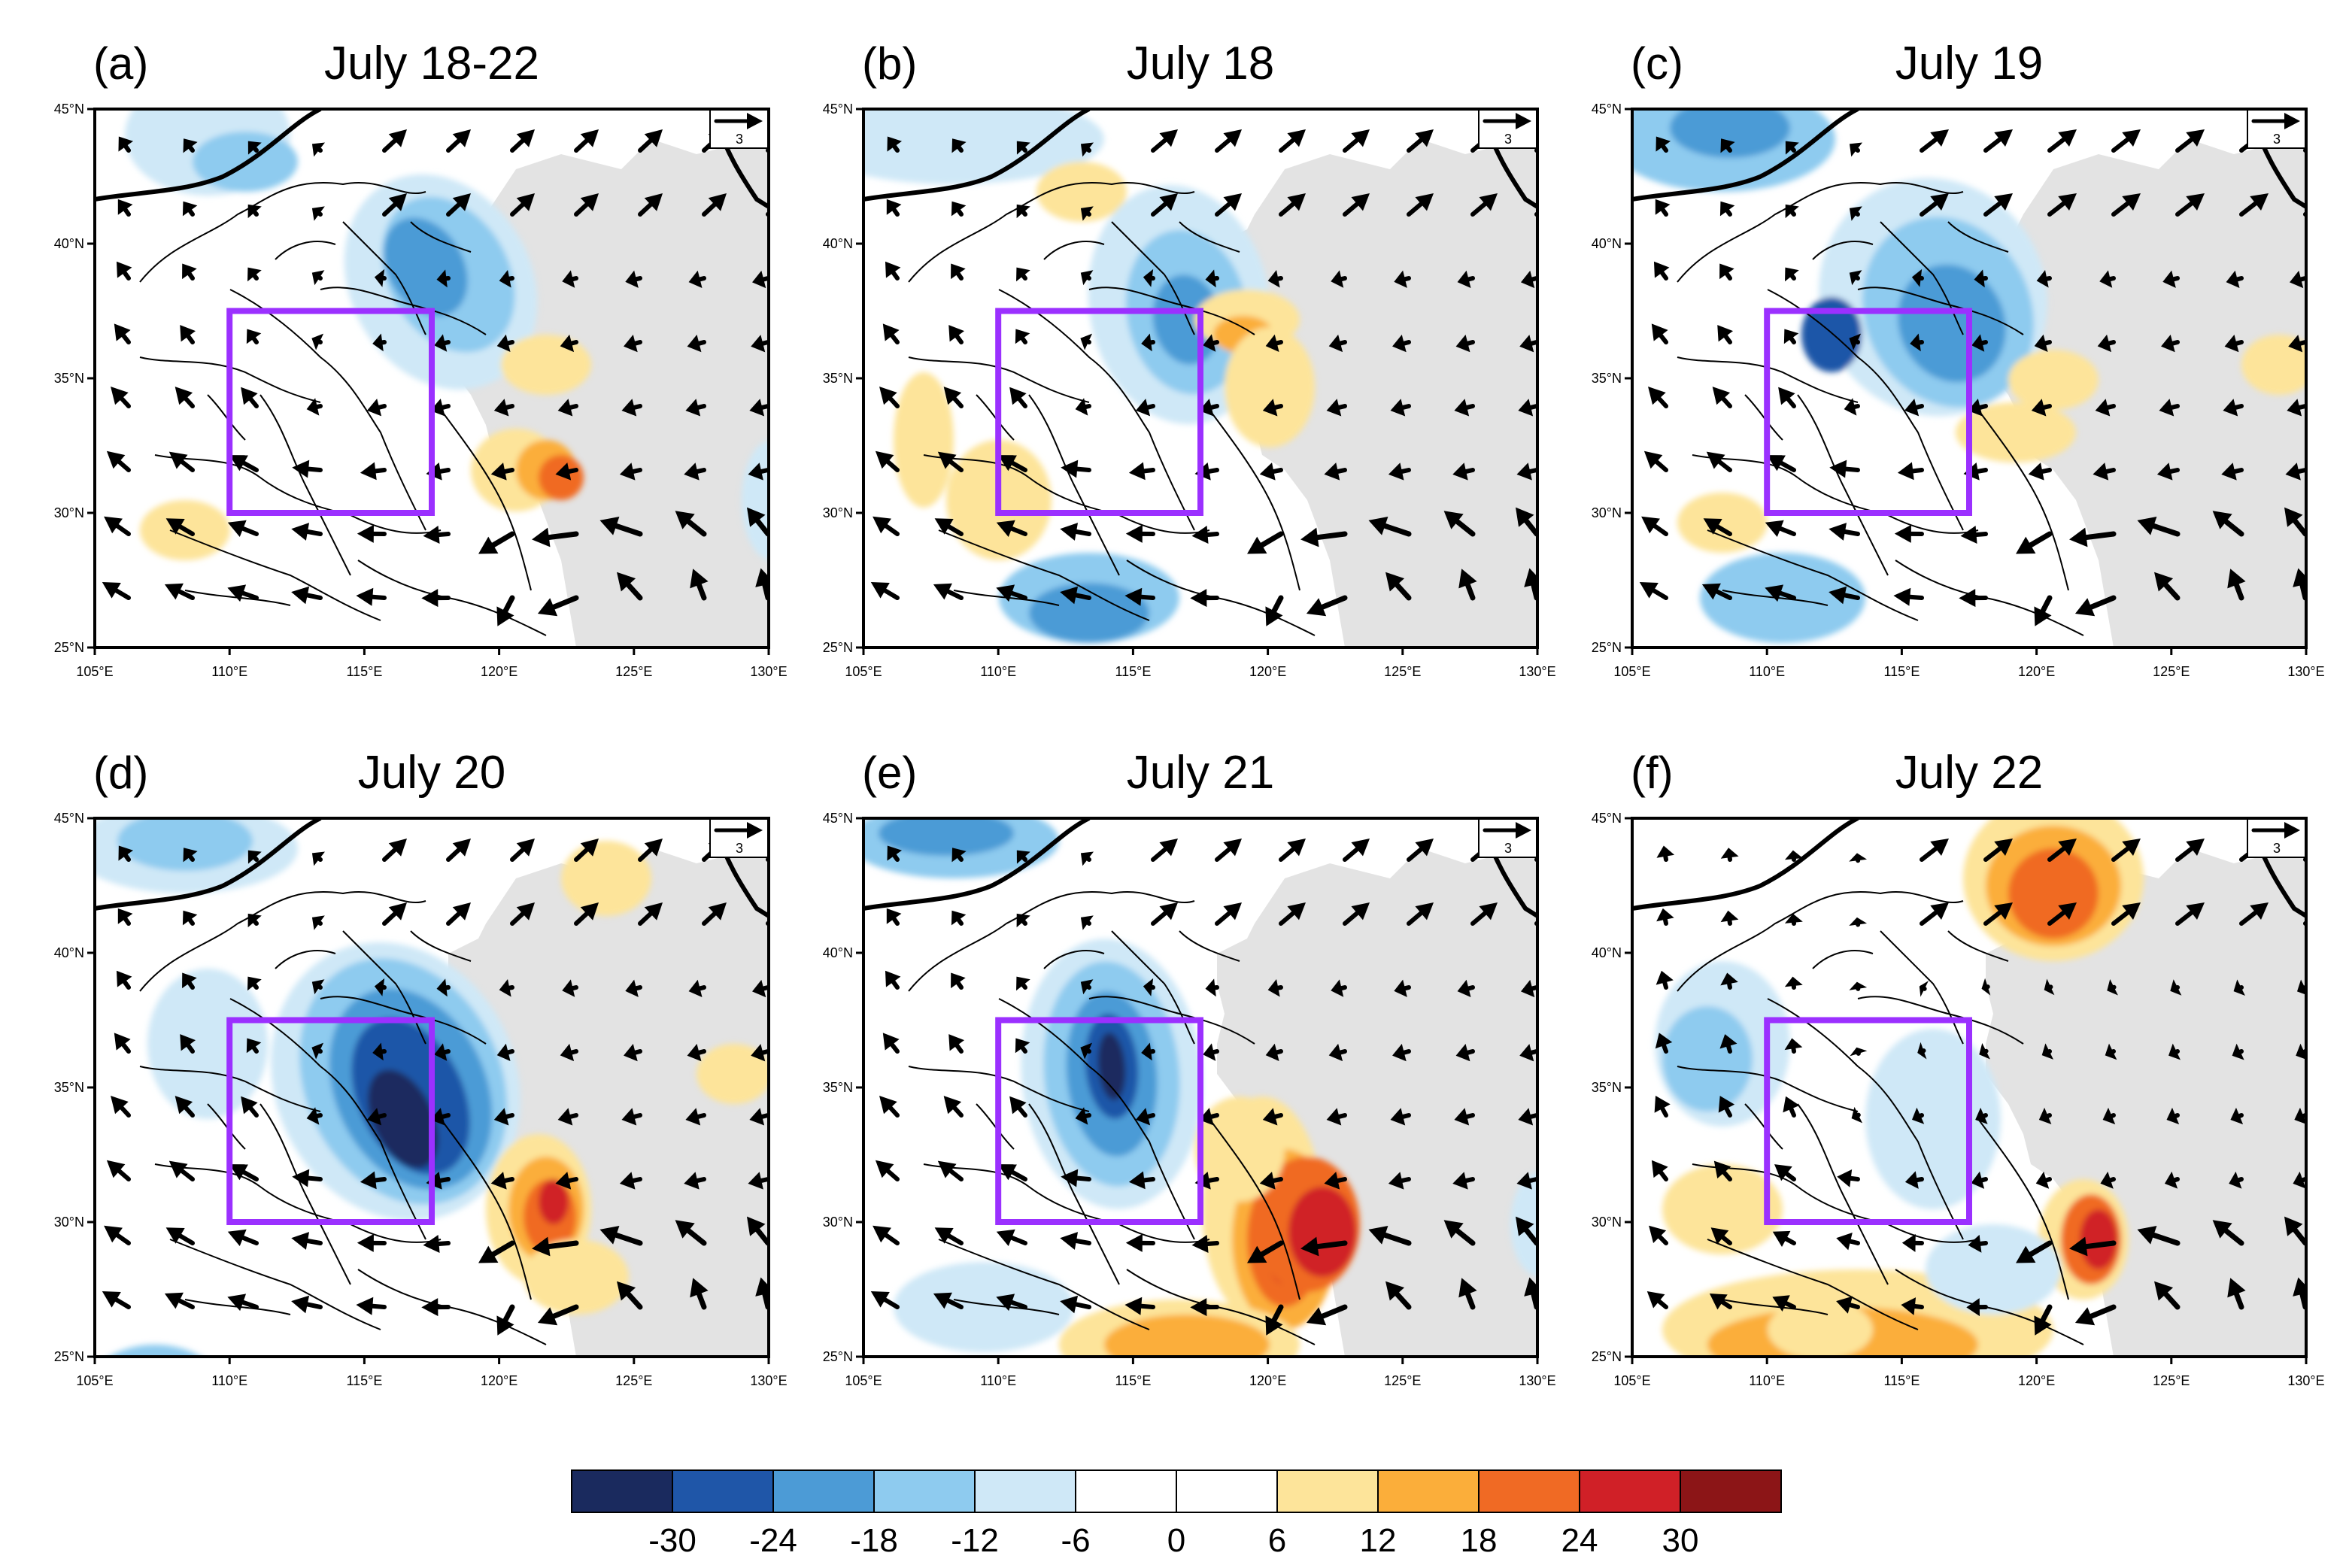 This screenshot has width=2349, height=1568. What do you see at coordinates (773, 1541) in the screenshot?
I see `colorbar-label: -24` at bounding box center [773, 1541].